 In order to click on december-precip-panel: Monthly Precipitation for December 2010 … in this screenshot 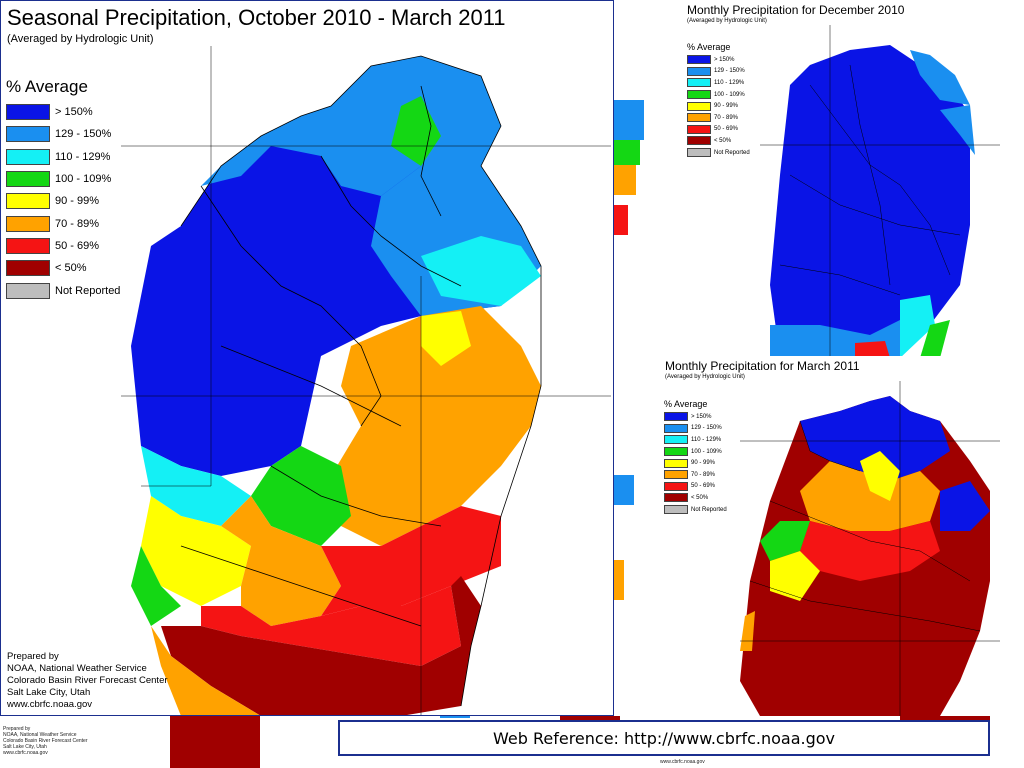, I will do `click(840, 179)`.